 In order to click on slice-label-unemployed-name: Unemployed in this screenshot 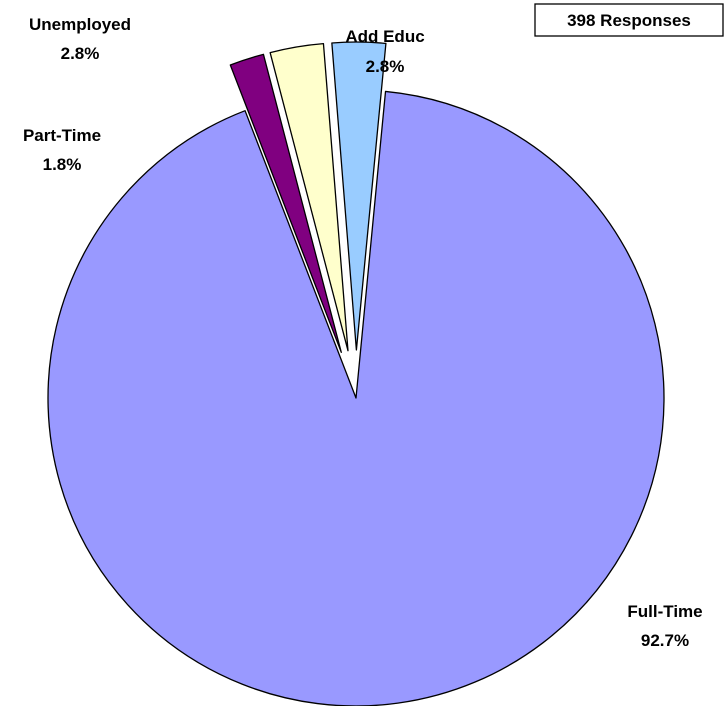, I will do `click(80, 24)`.